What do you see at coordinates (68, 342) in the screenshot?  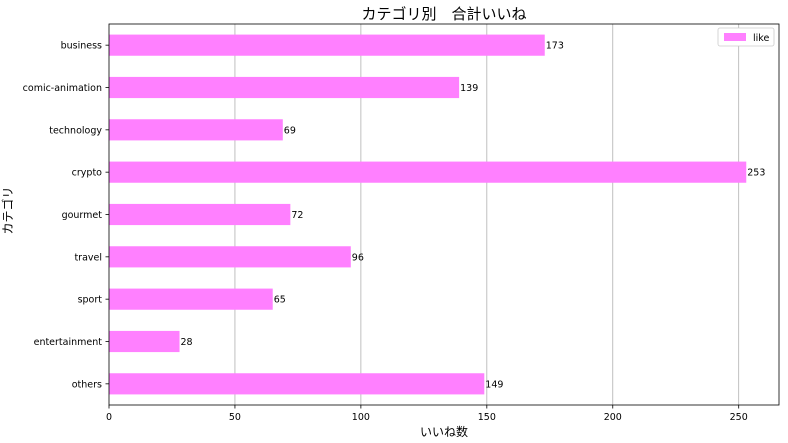 I see `y-tick-label: entertainment` at bounding box center [68, 342].